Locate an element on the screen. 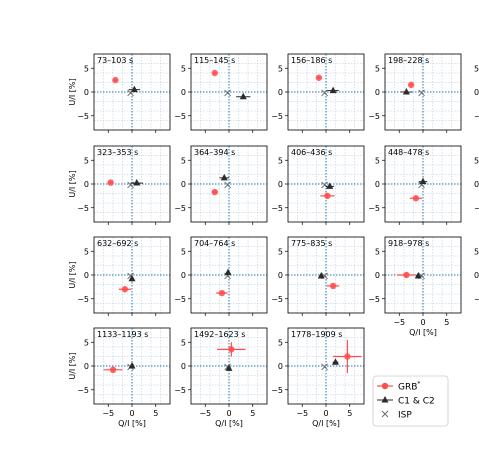 The width and height of the screenshot is (479, 454). panel-10: 704–764 s −5 0 5 is located at coordinates (221, 276).